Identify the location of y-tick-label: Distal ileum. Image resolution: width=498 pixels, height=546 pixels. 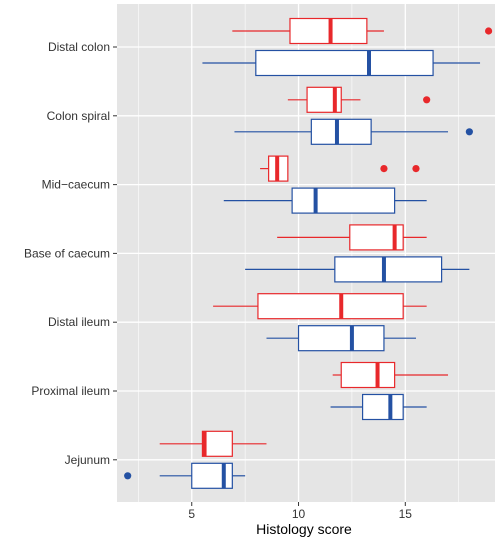
(79, 322).